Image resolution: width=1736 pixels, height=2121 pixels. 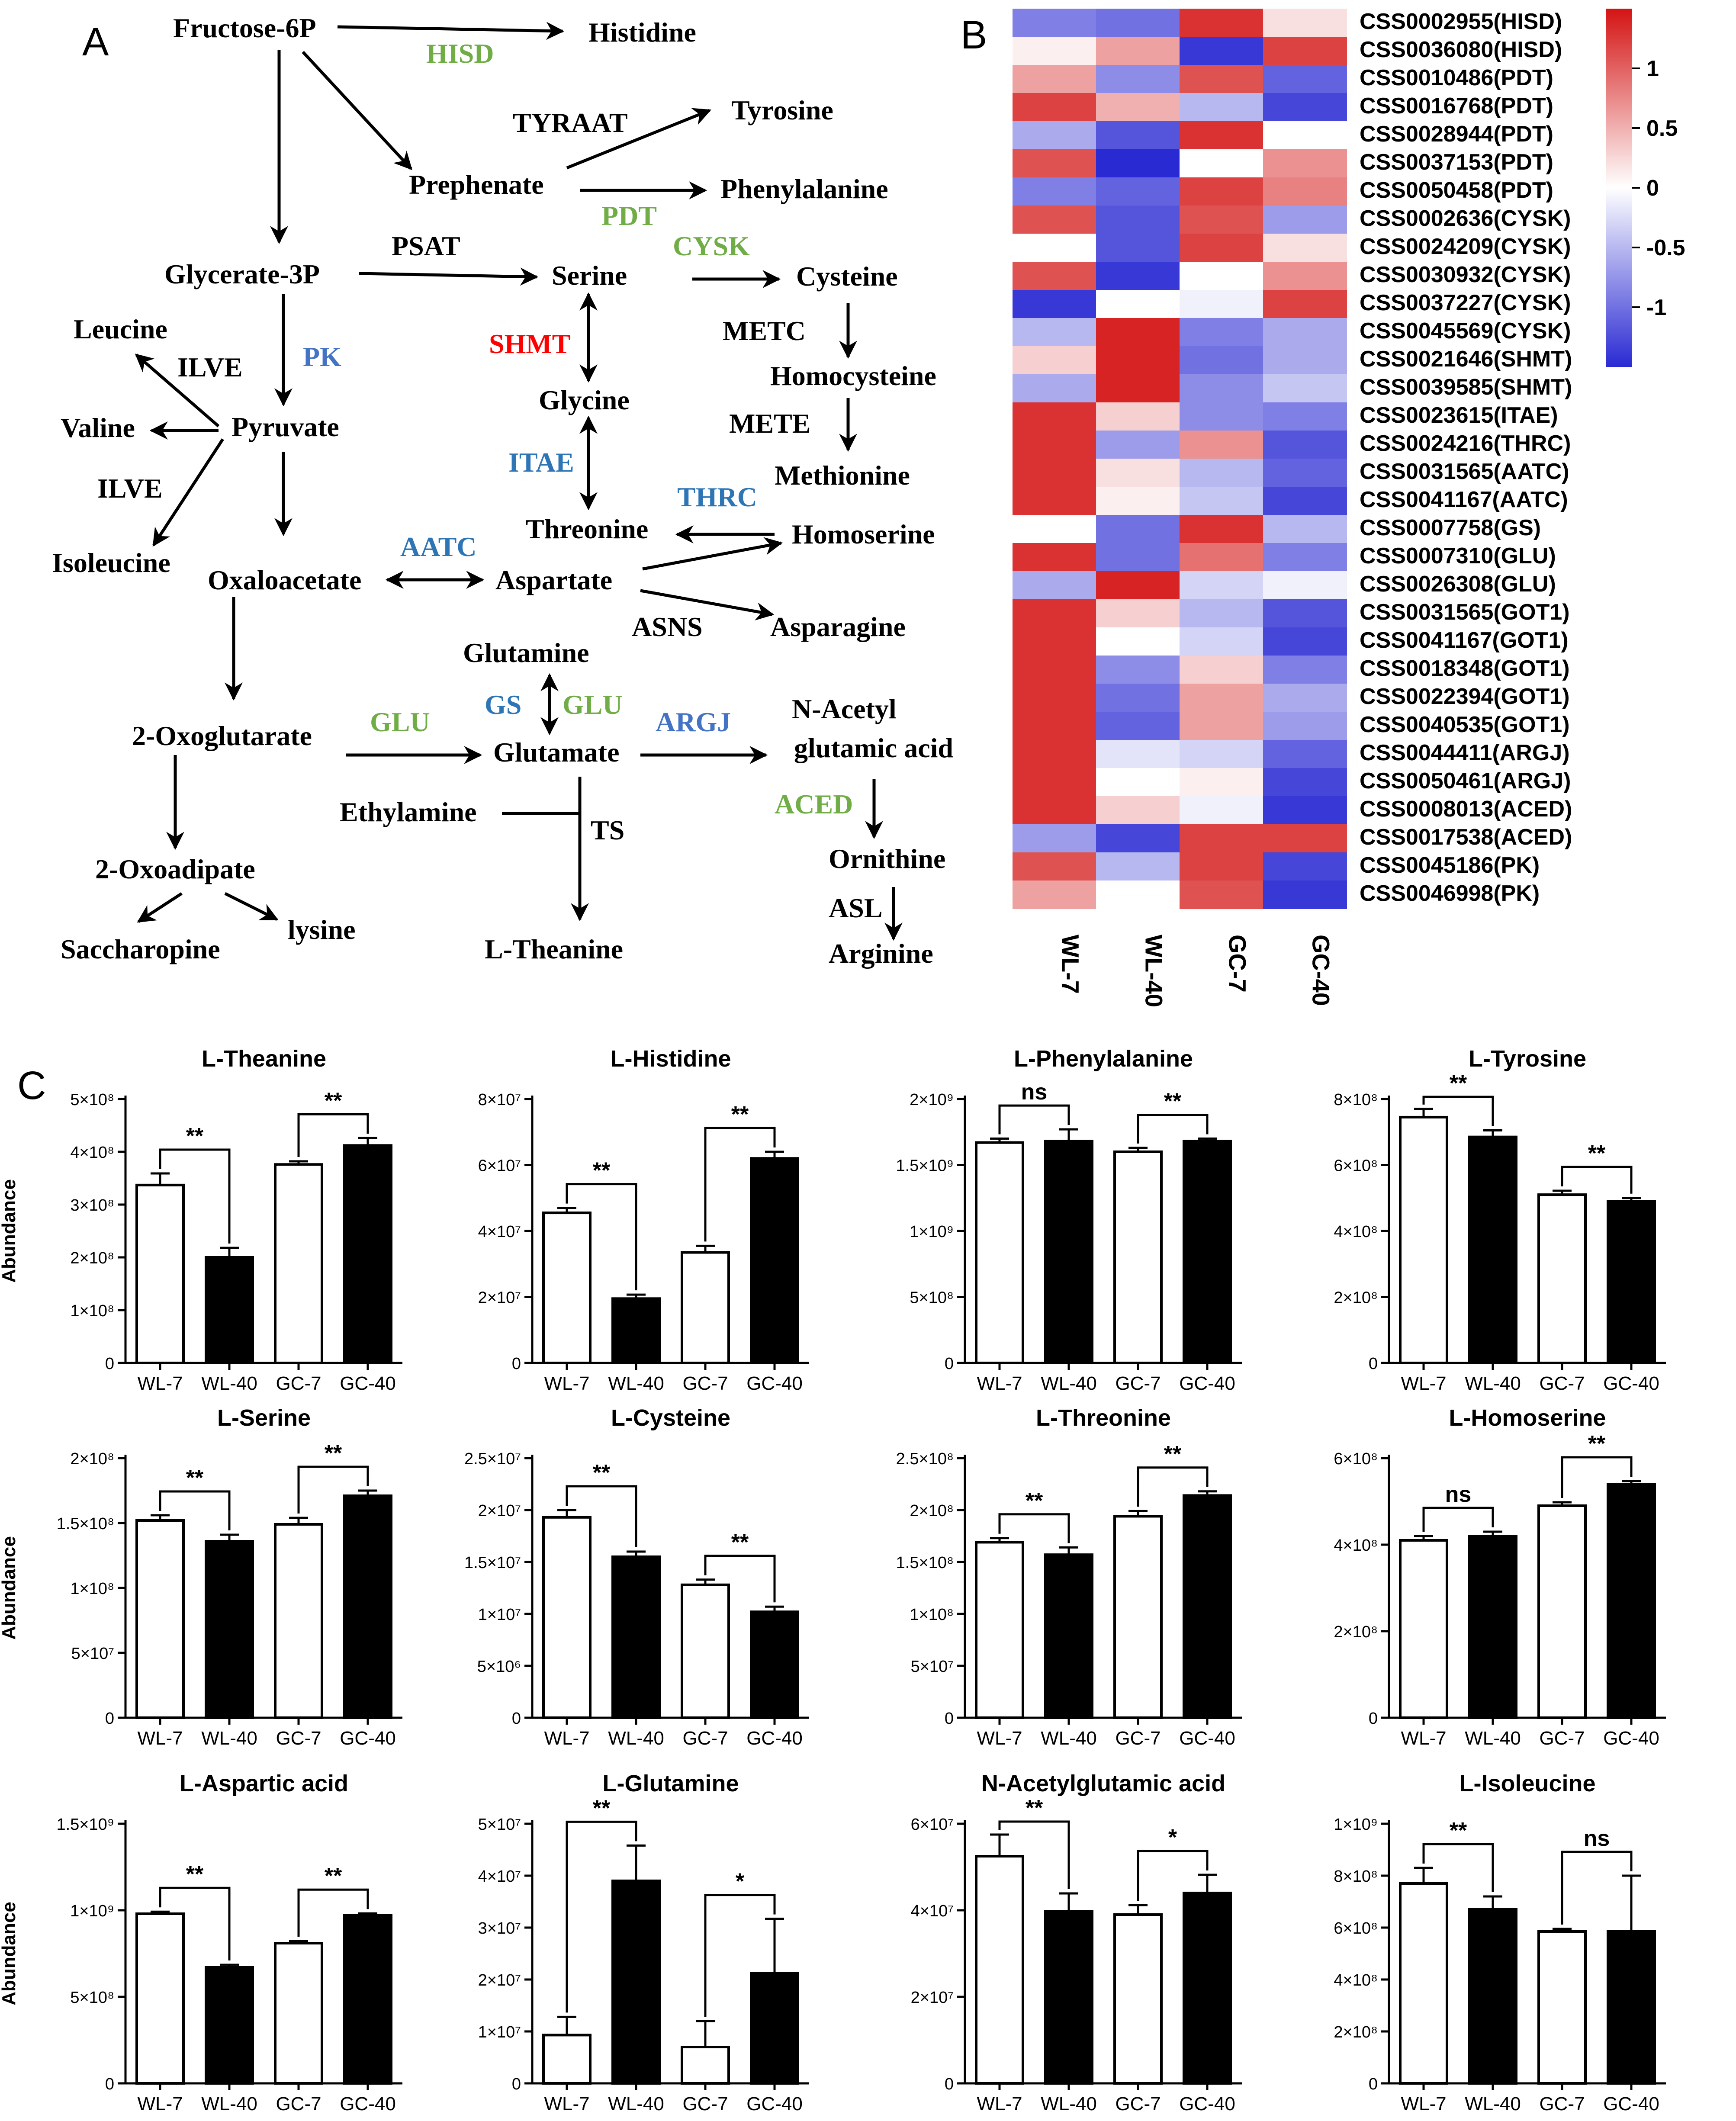 I want to click on metabolite-label: glutamic acid, so click(x=874, y=748).